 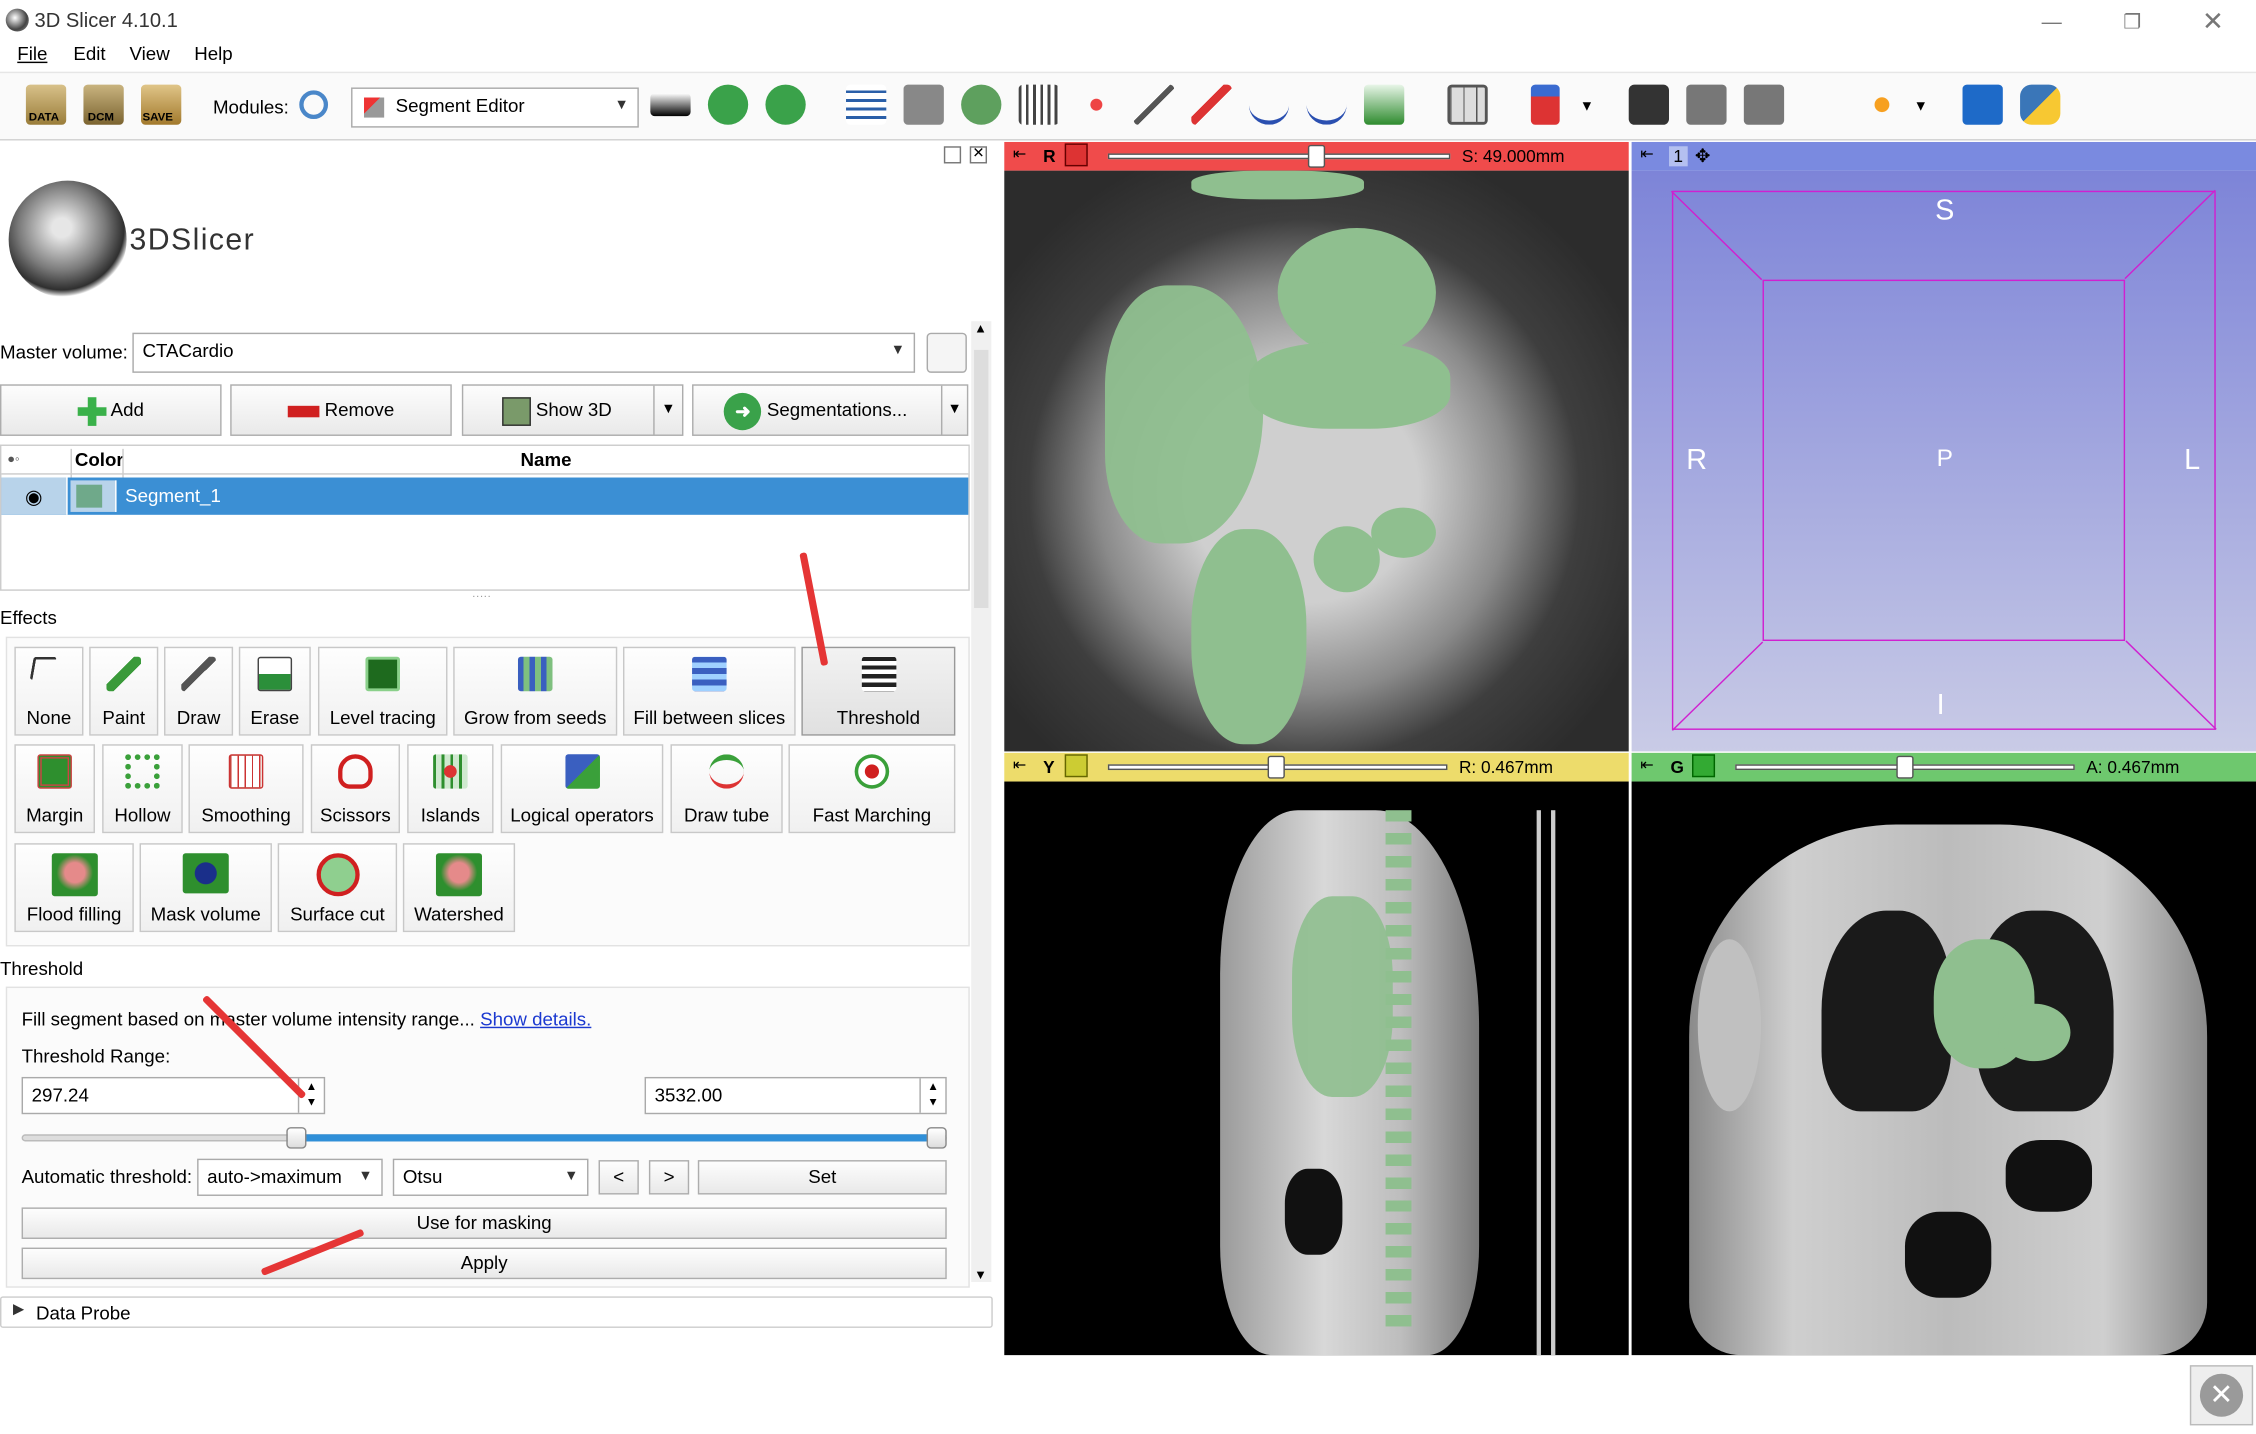 What do you see at coordinates (535, 691) in the screenshot?
I see `effect-grow-from-seeds-button: Grow from seeds` at bounding box center [535, 691].